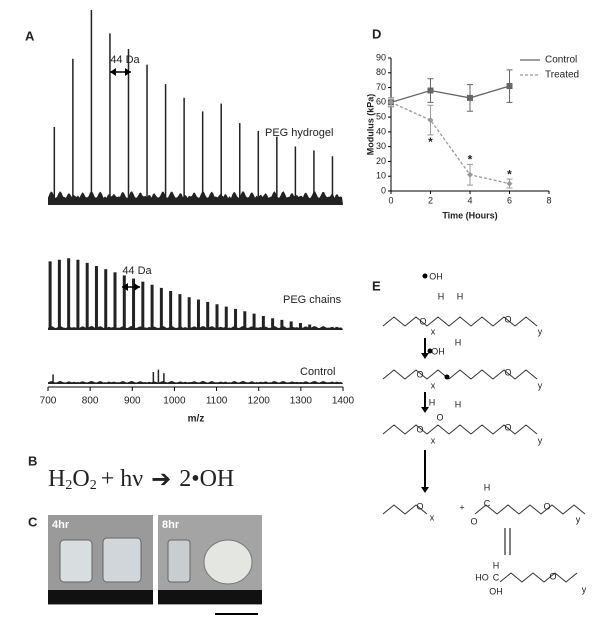 The image size is (613, 620). Describe the element at coordinates (48, 401) in the screenshot. I see `x-tick-label: 700` at that location.